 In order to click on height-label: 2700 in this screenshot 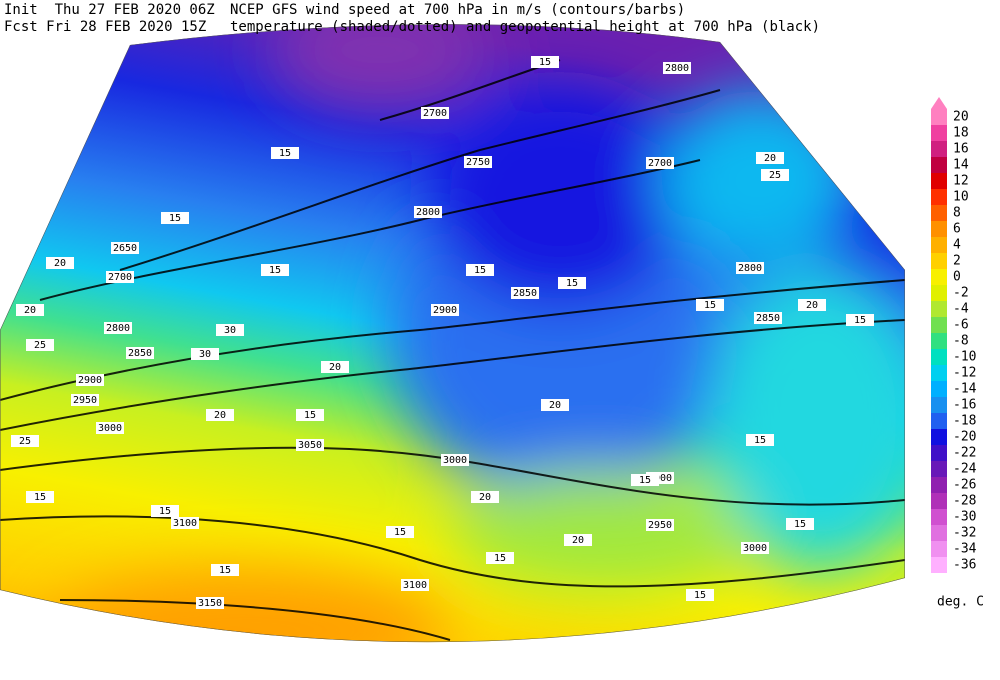, I will do `click(120, 277)`.